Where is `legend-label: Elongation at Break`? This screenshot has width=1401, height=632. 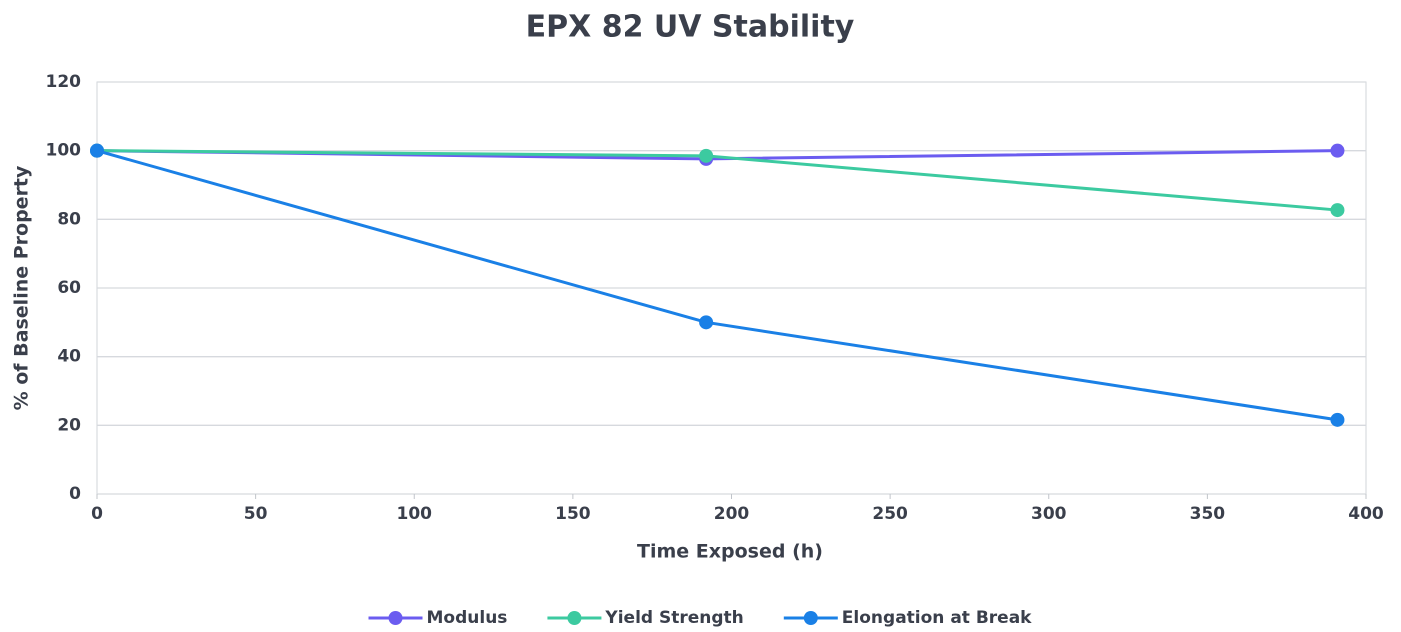
legend-label: Elongation at Break is located at coordinates (937, 618).